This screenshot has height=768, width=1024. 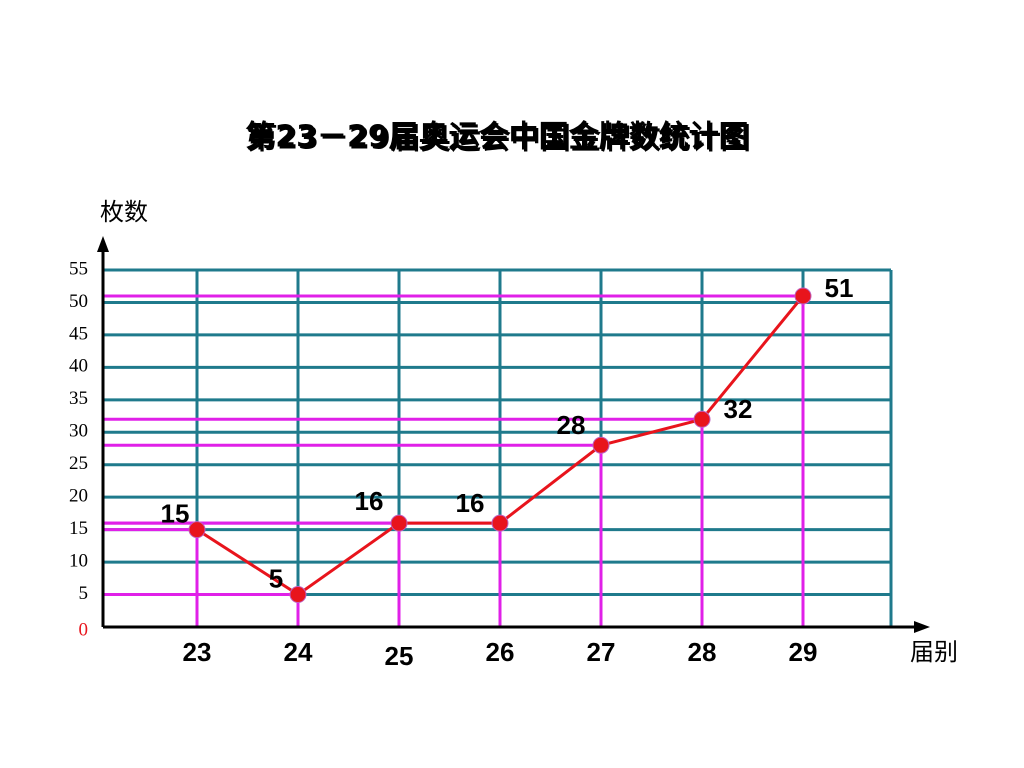 What do you see at coordinates (78, 463) in the screenshot?
I see `y-tick-label: 25` at bounding box center [78, 463].